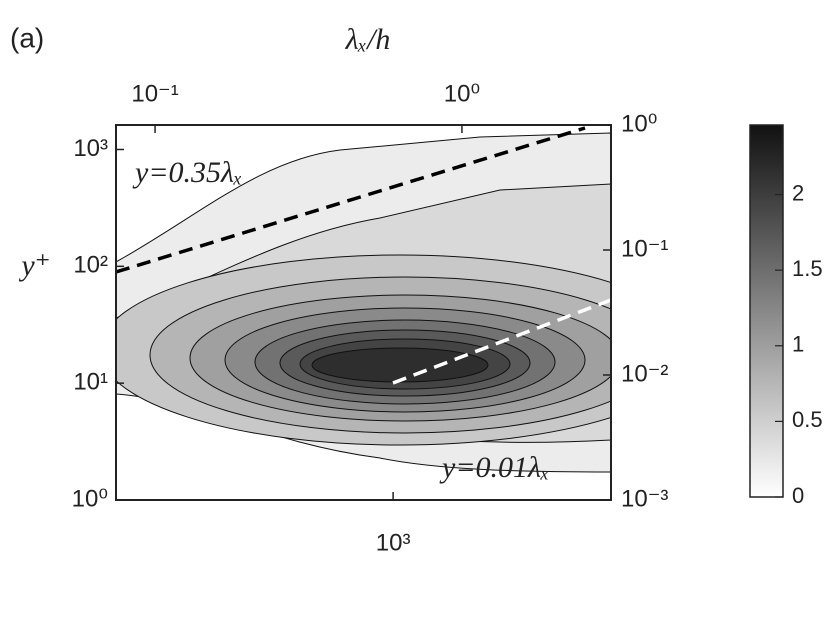  I want to click on annotation: y=0.35λₓ, so click(187, 172).